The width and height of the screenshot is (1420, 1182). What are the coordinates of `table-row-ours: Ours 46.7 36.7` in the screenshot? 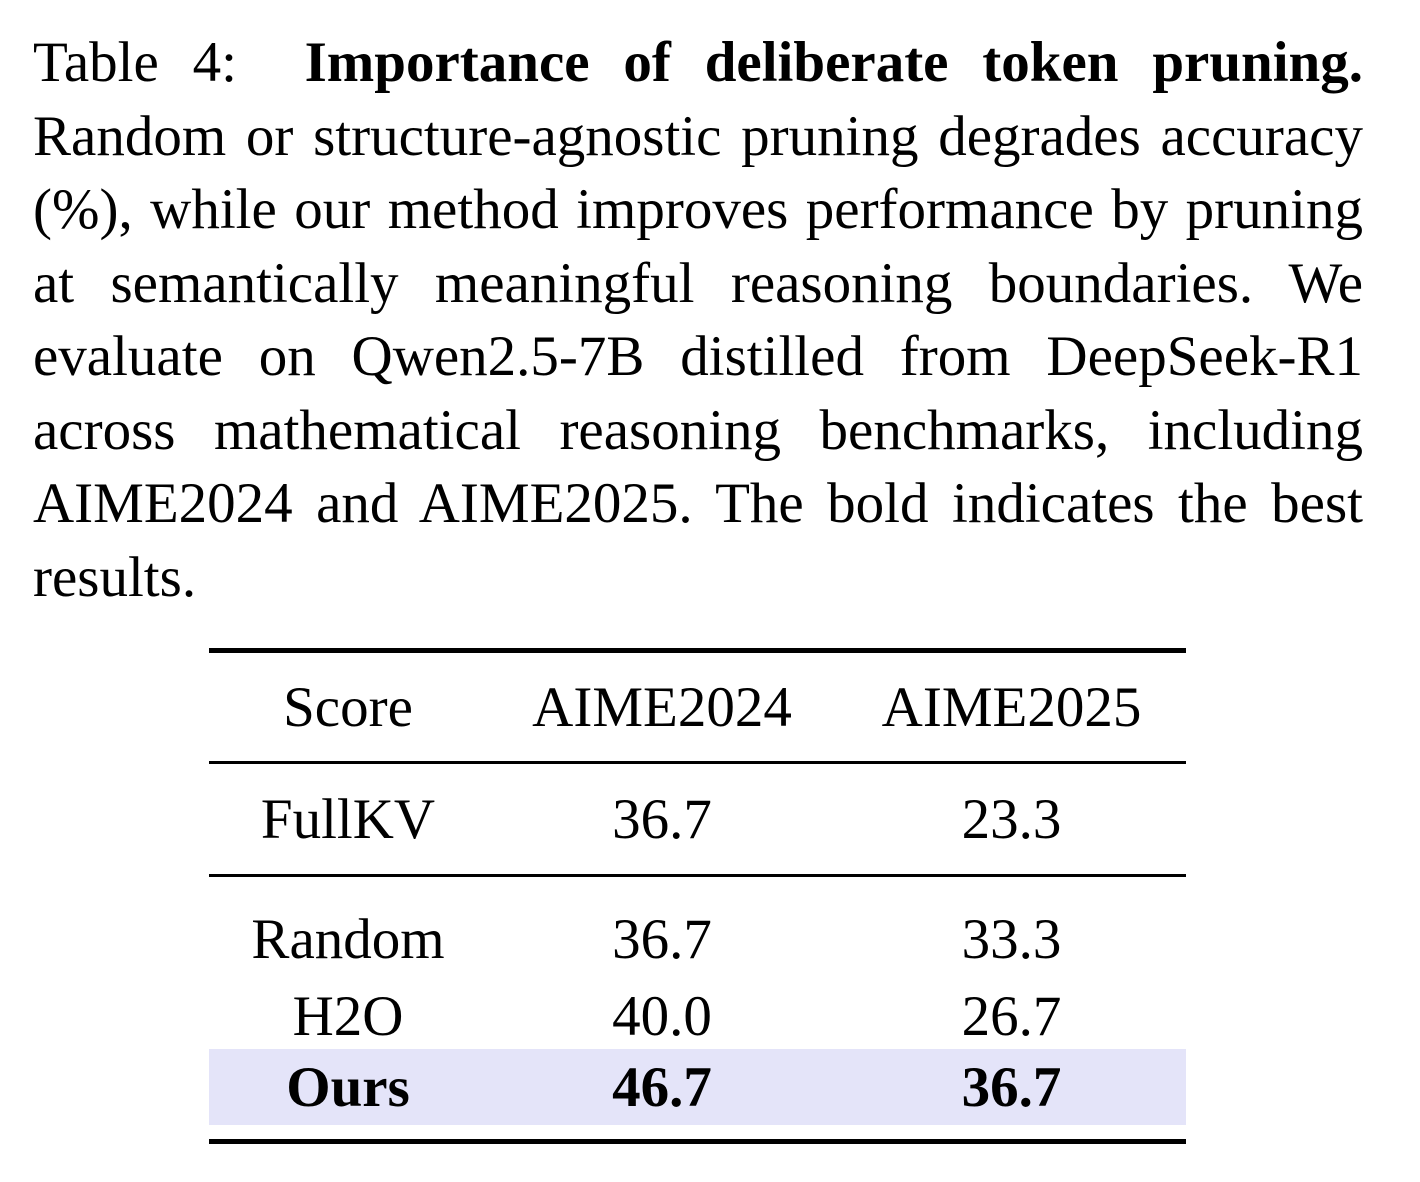 It's located at (697, 1087).